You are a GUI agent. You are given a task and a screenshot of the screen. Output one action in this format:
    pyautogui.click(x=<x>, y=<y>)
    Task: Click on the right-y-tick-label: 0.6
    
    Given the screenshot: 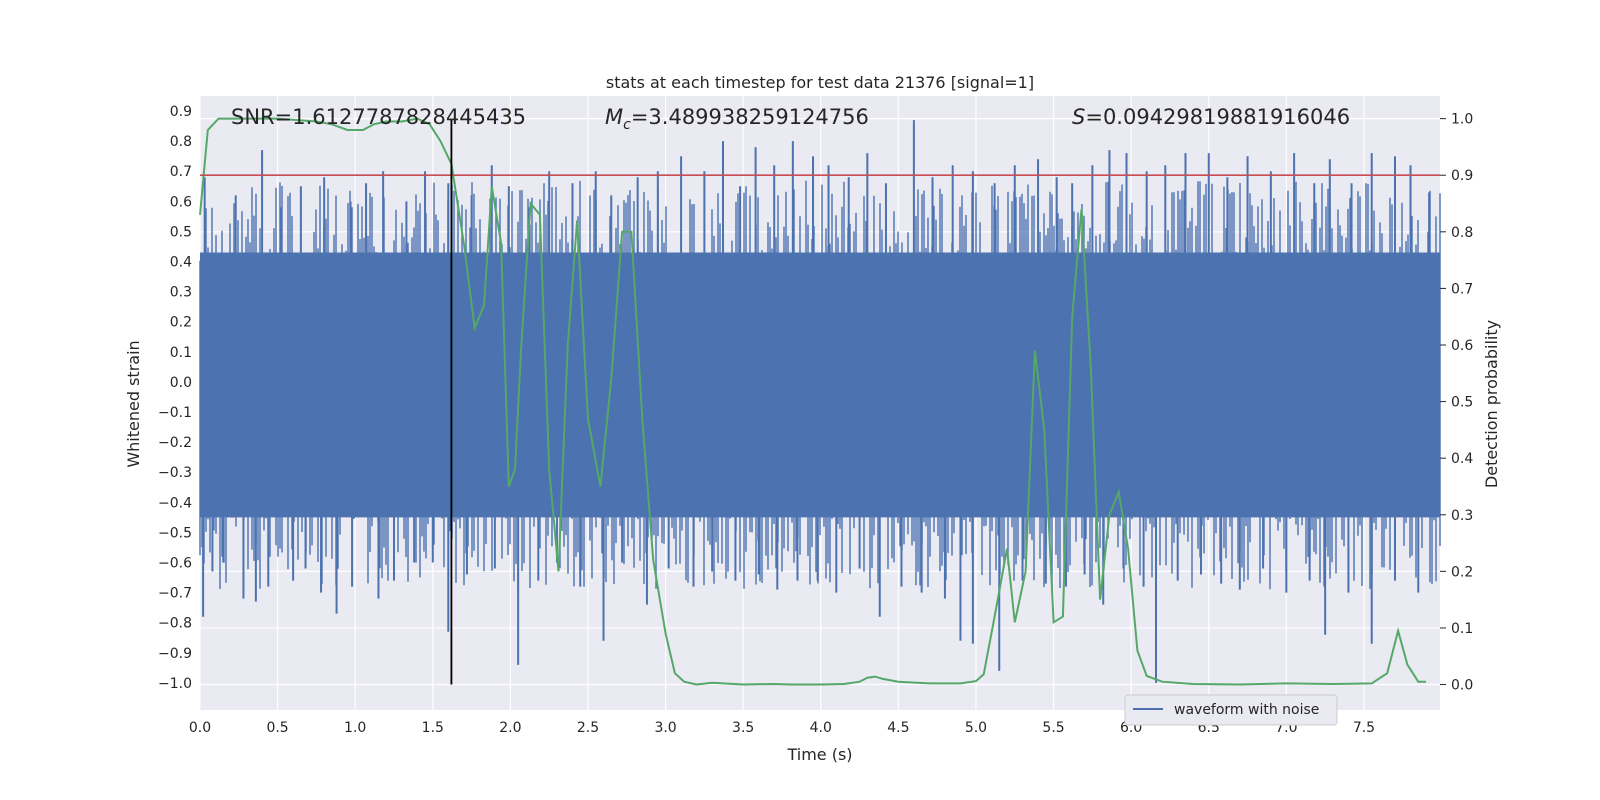 What is the action you would take?
    pyautogui.click(x=1462, y=346)
    